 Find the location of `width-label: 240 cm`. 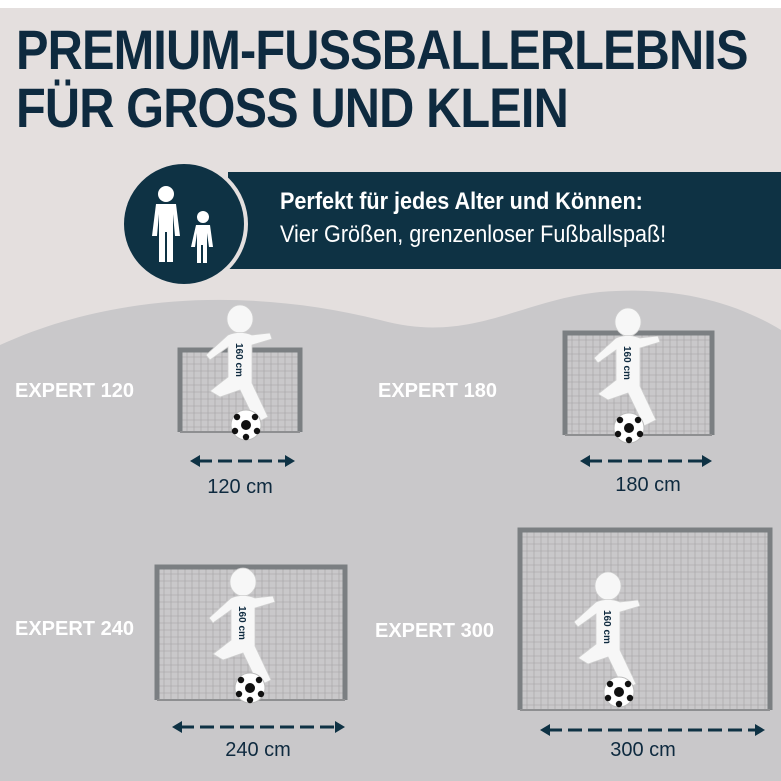

width-label: 240 cm is located at coordinates (258, 750).